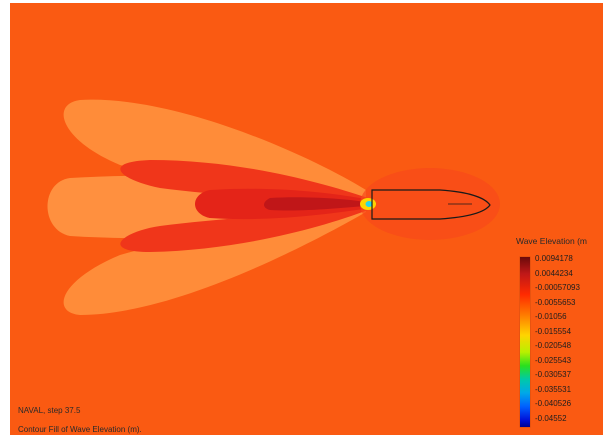  What do you see at coordinates (551, 418) in the screenshot?
I see `legend-value: -0.04552` at bounding box center [551, 418].